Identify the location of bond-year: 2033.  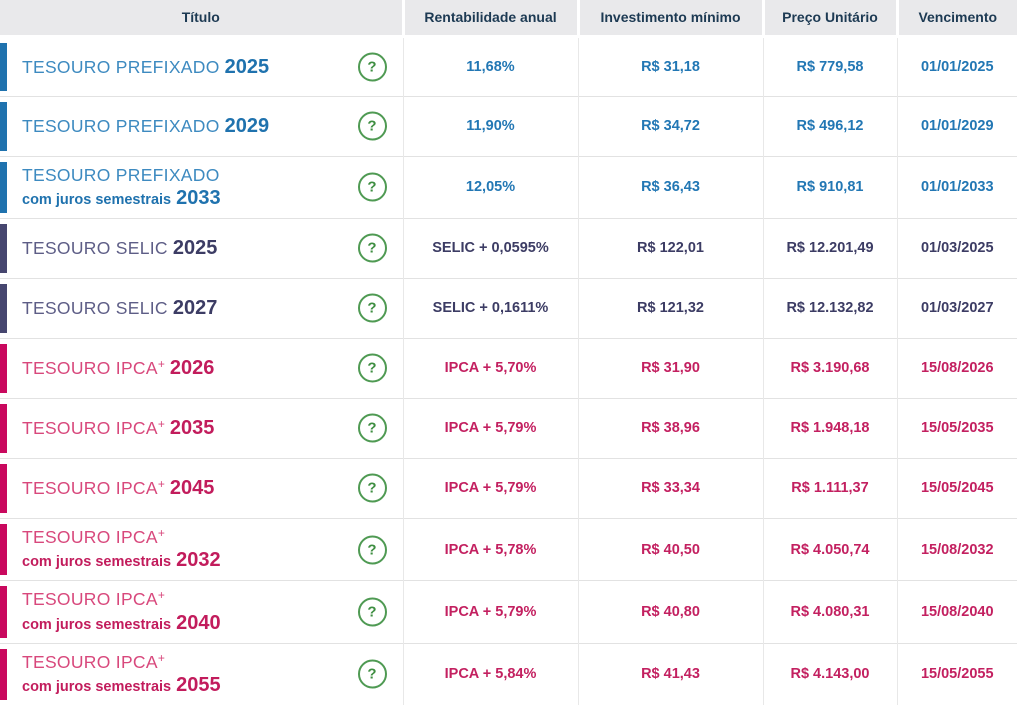
(198, 197).